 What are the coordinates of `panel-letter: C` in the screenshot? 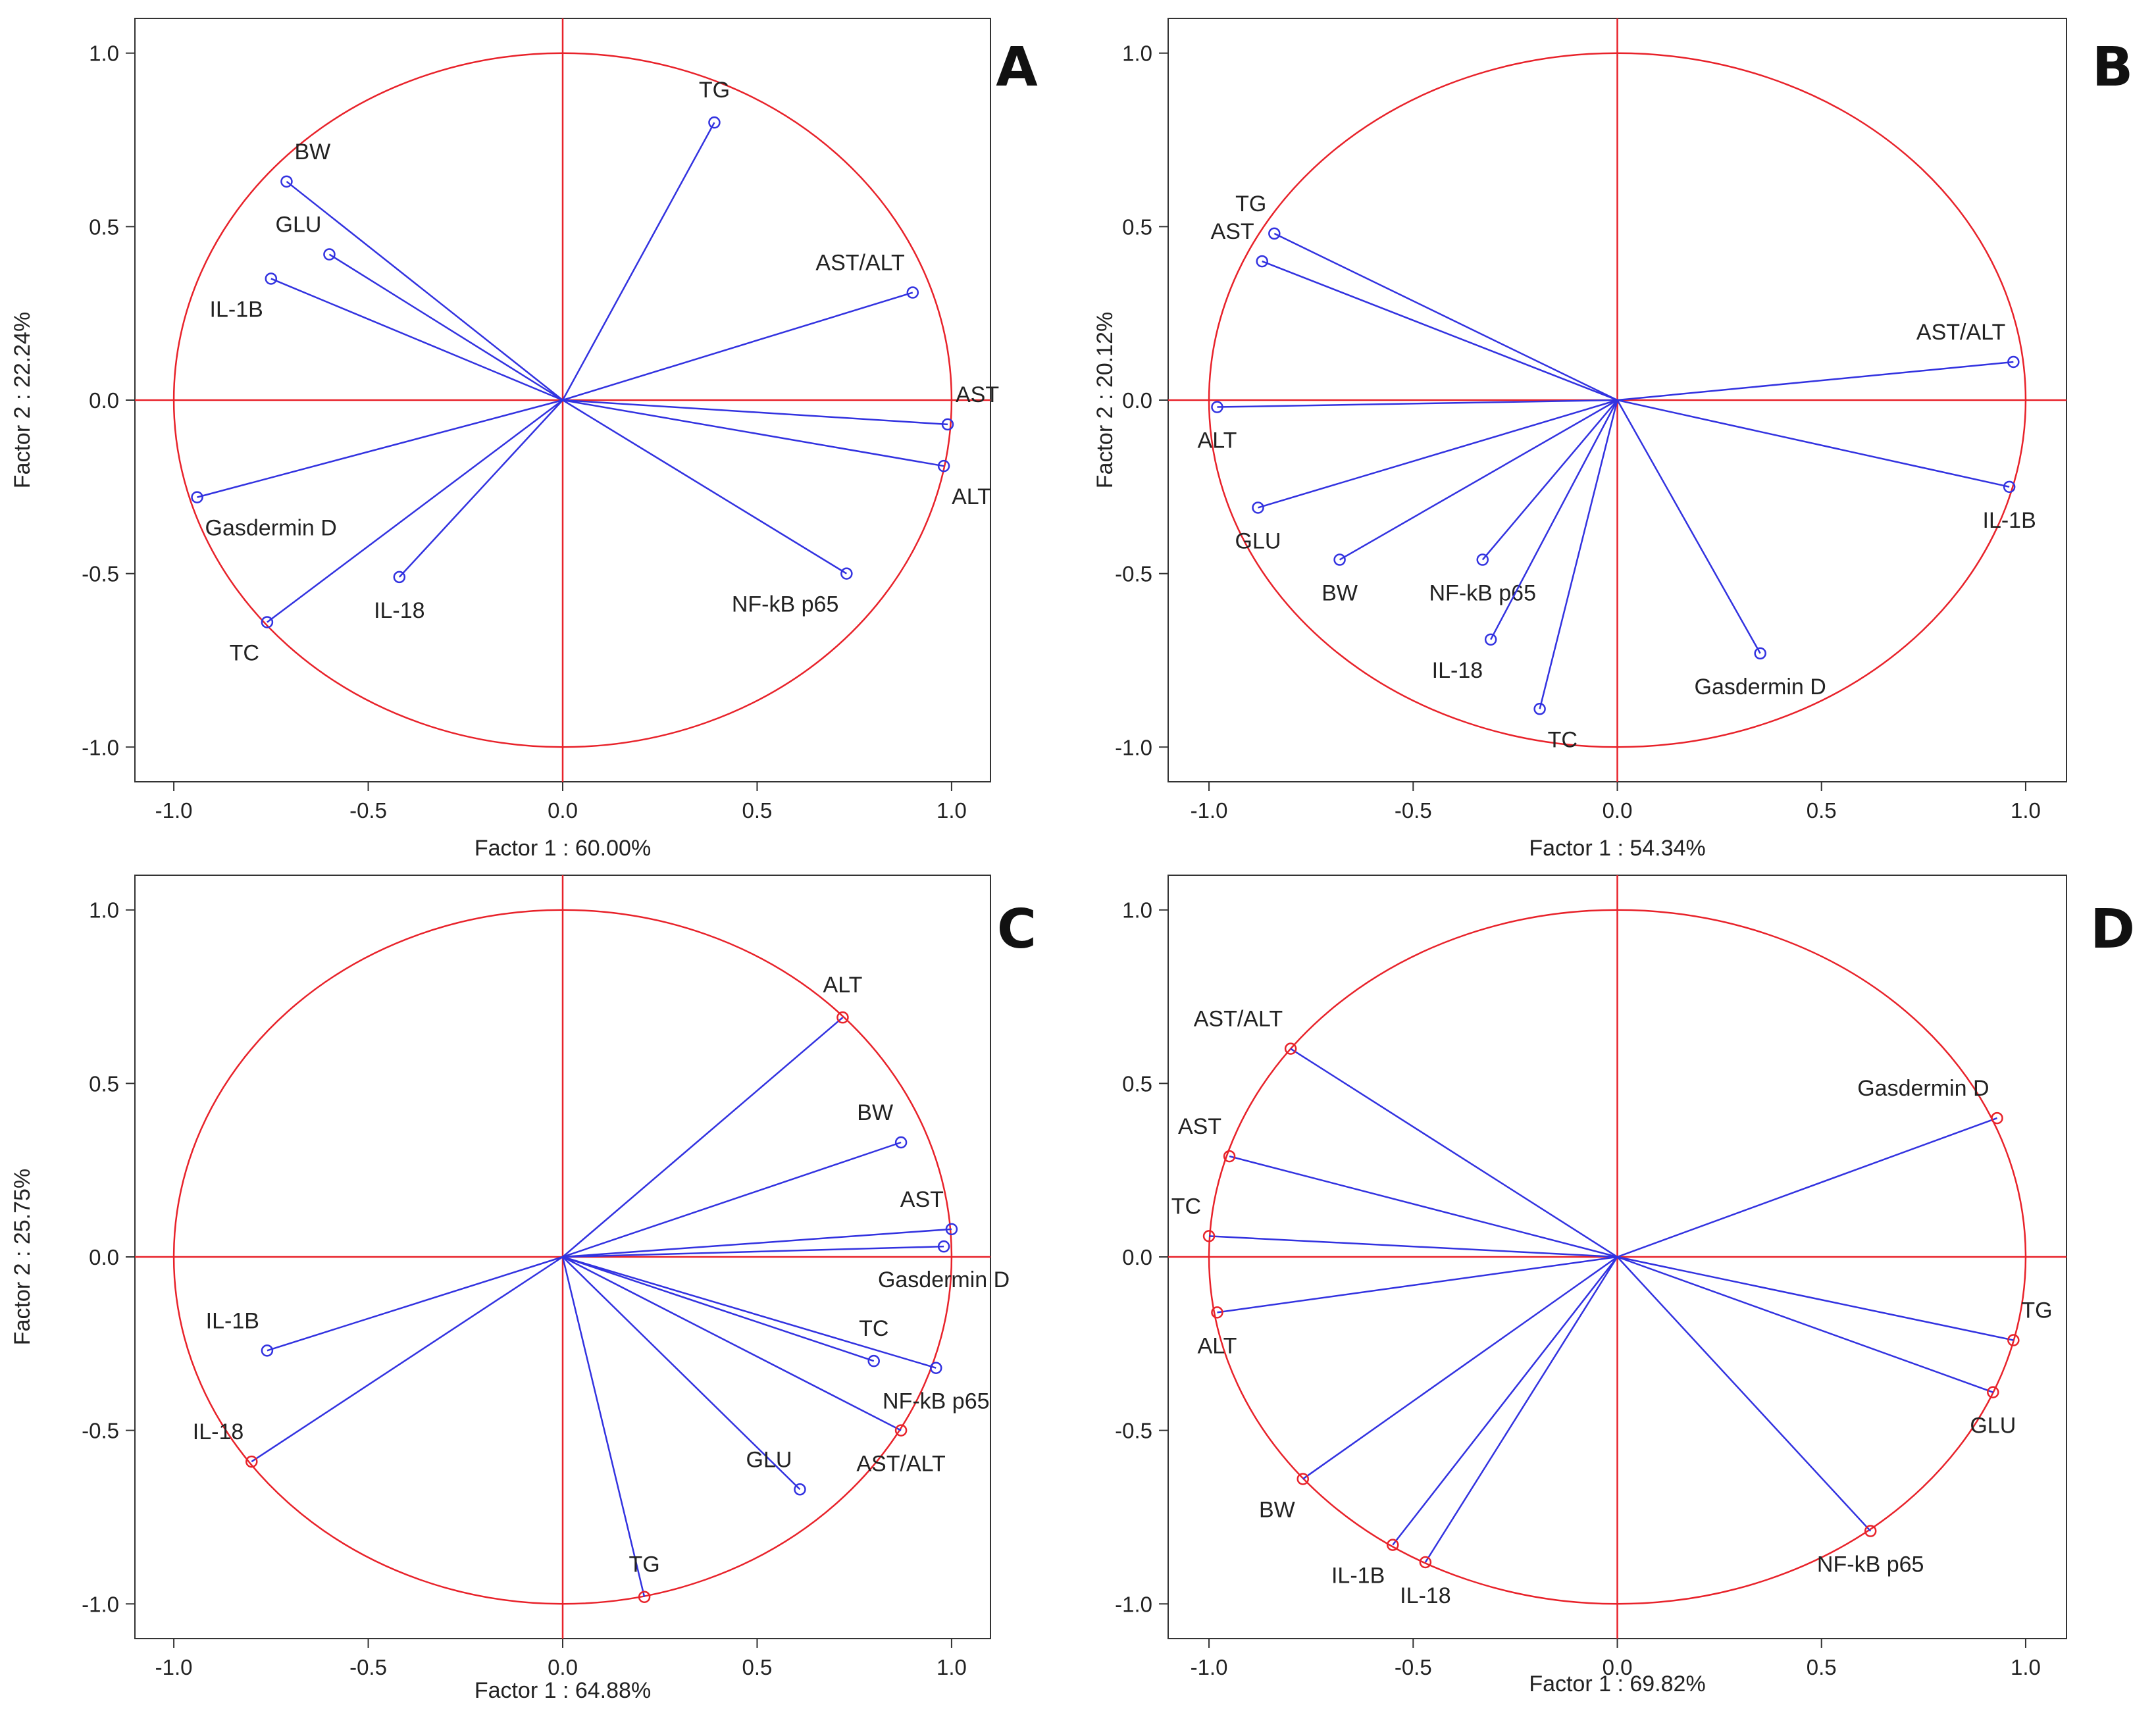 It's located at (1017, 929).